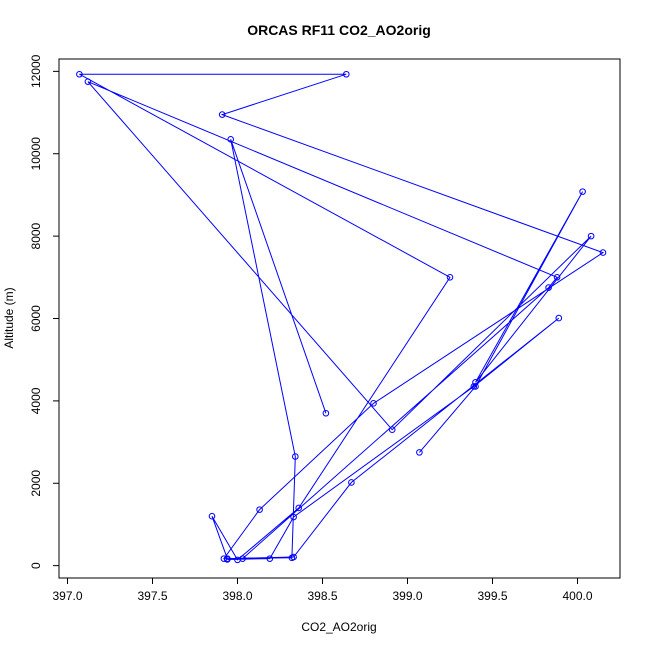 Image resolution: width=650 pixels, height=650 pixels. What do you see at coordinates (67, 596) in the screenshot?
I see `x-tick-label: 397.0` at bounding box center [67, 596].